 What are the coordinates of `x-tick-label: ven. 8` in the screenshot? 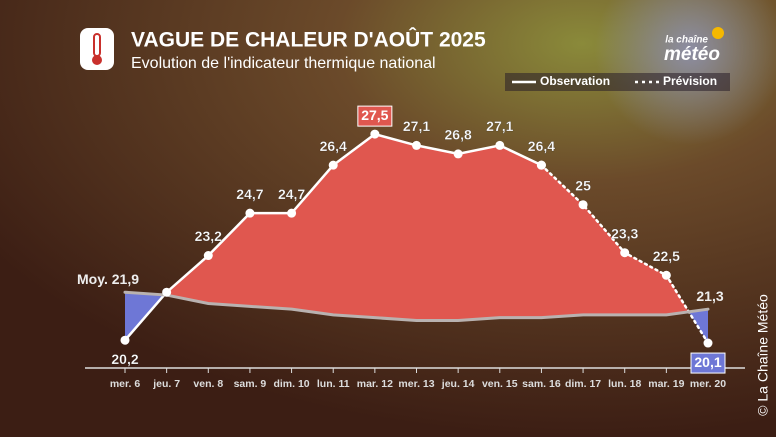 It's located at (208, 384).